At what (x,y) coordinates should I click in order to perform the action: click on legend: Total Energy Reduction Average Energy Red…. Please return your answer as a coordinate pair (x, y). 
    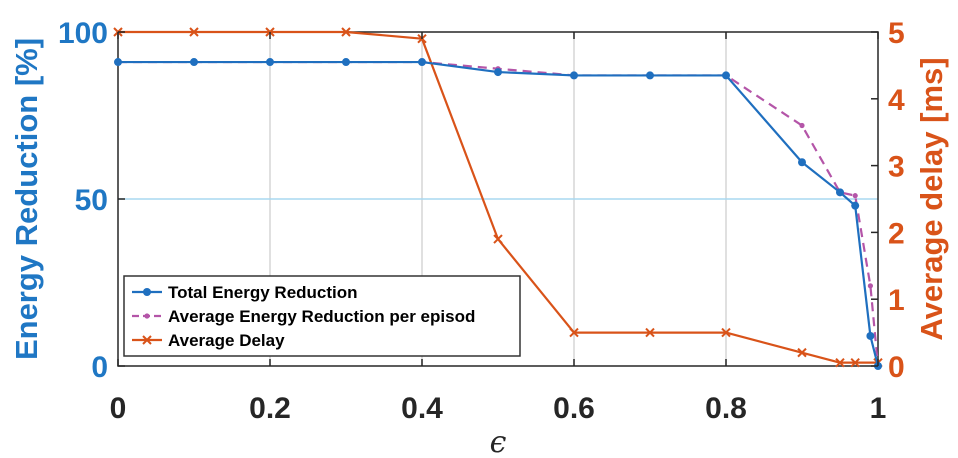
    Looking at the image, I should click on (322, 316).